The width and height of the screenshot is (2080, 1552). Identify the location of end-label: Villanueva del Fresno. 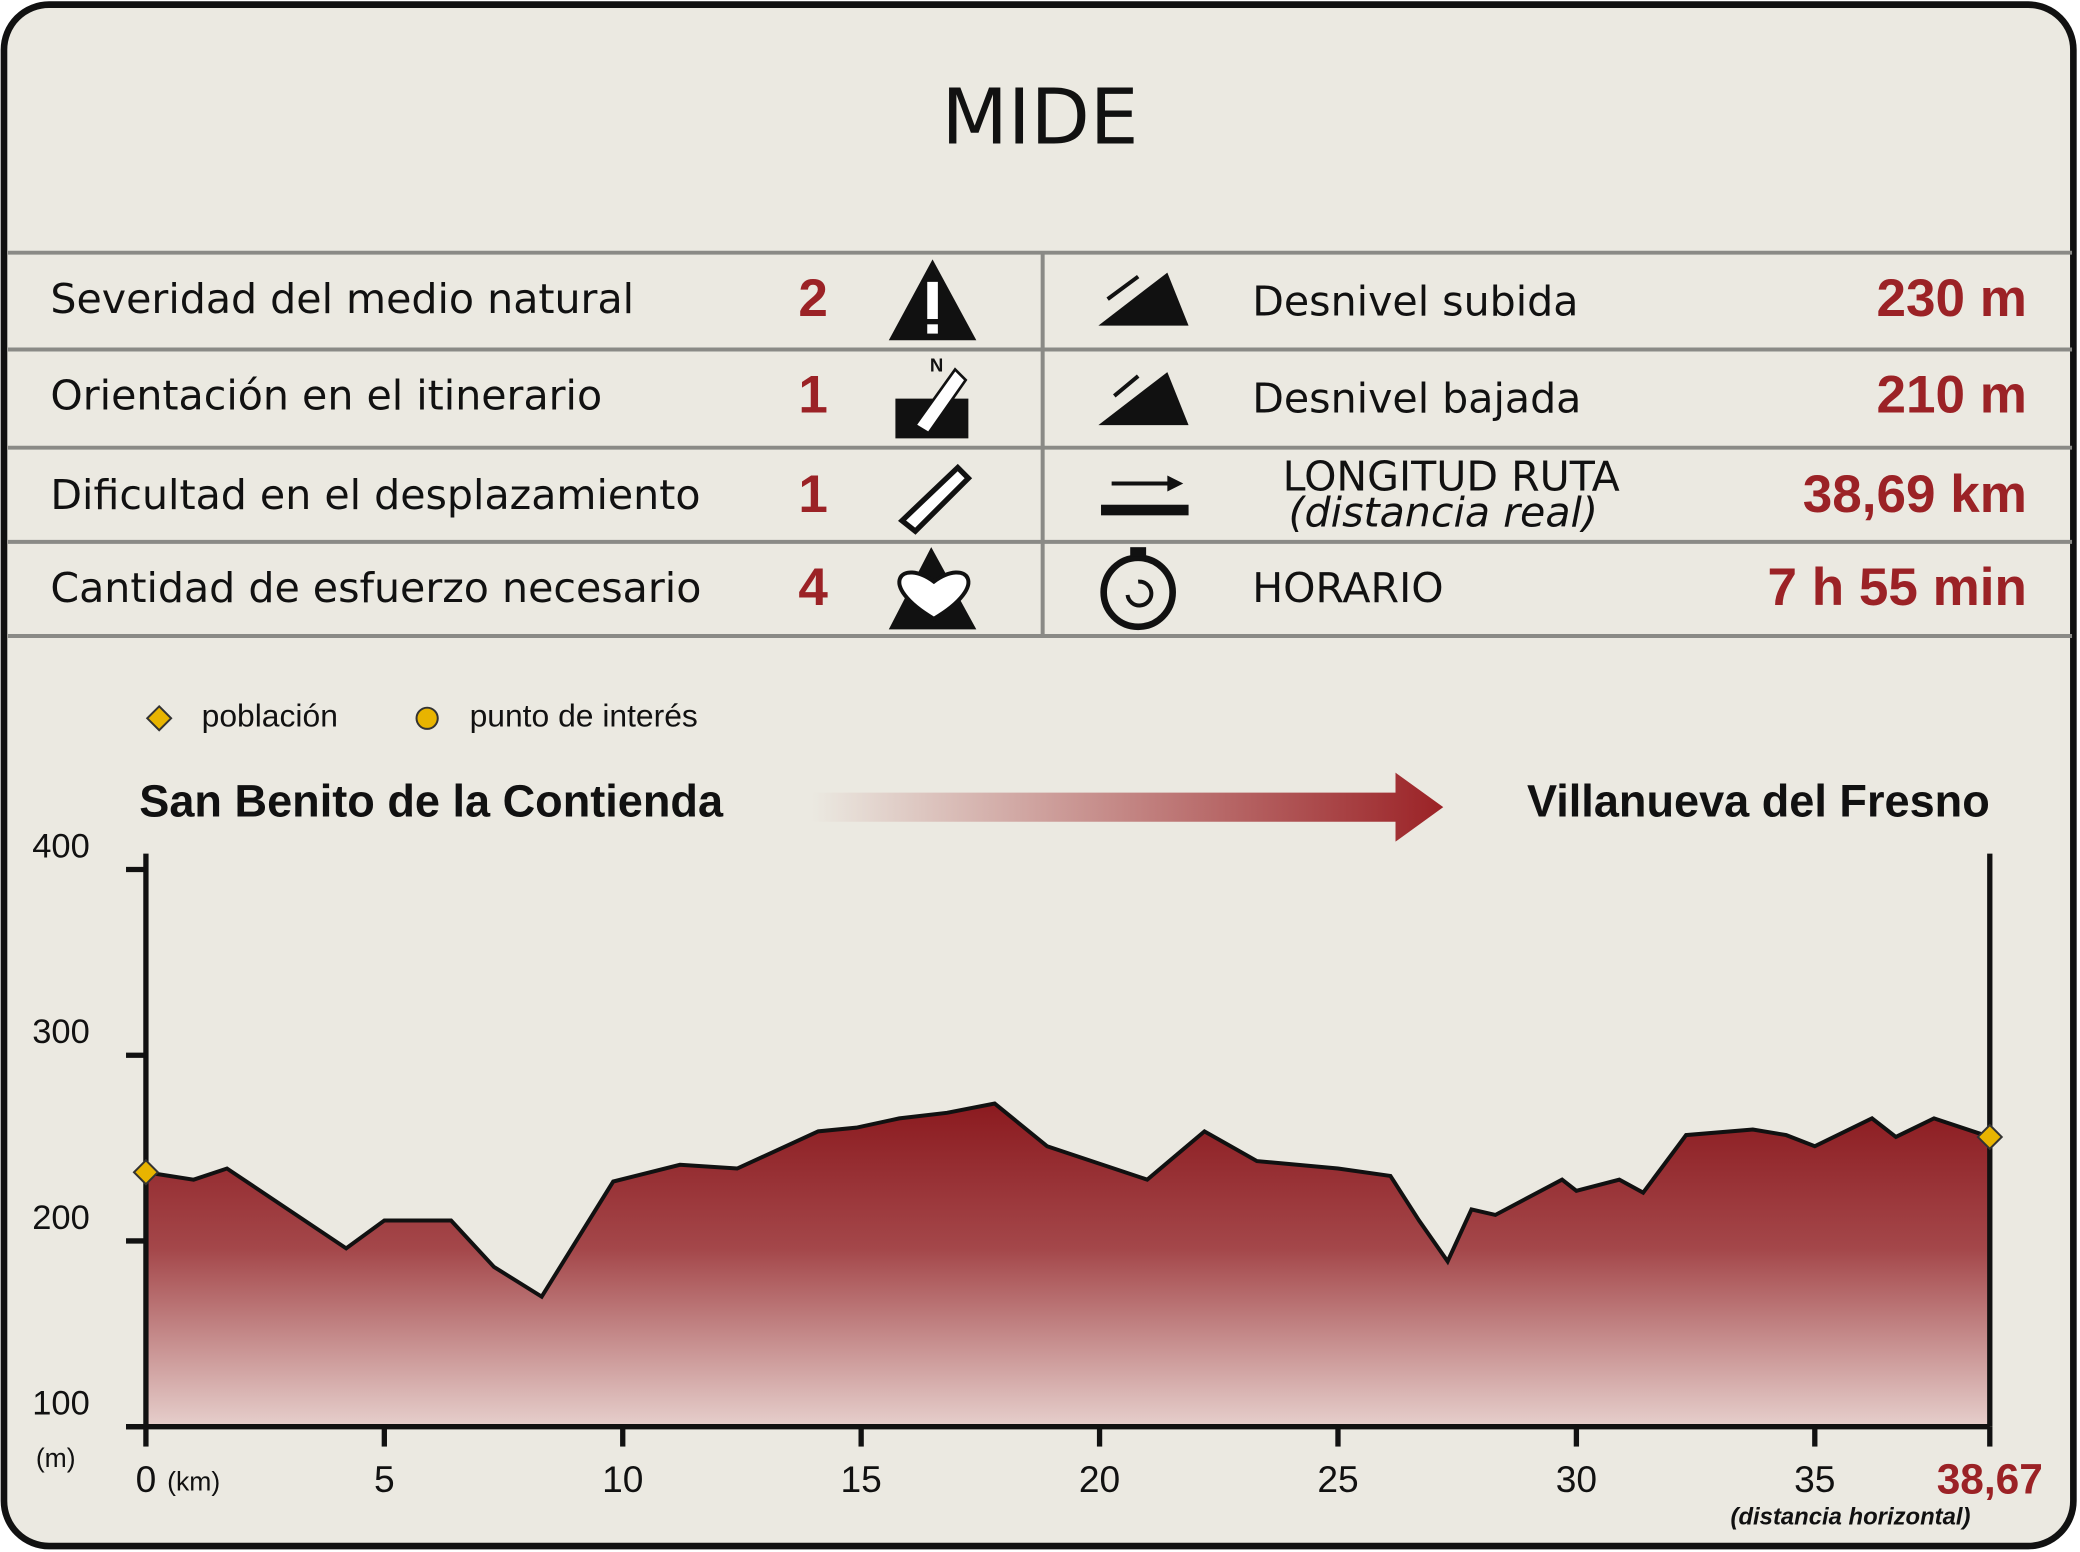
(1758, 800).